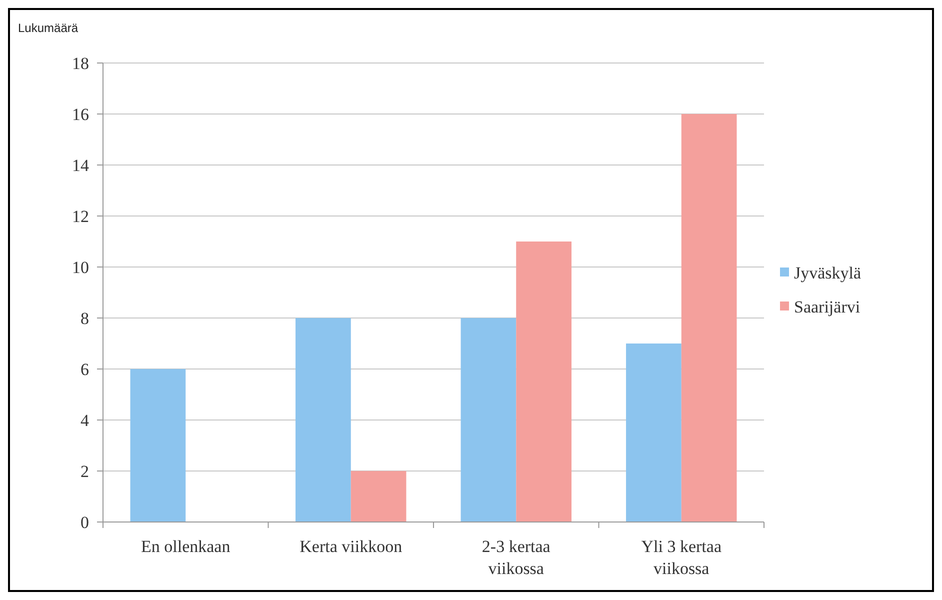 The height and width of the screenshot is (600, 942). What do you see at coordinates (81, 165) in the screenshot?
I see `y-tick-label: 14` at bounding box center [81, 165].